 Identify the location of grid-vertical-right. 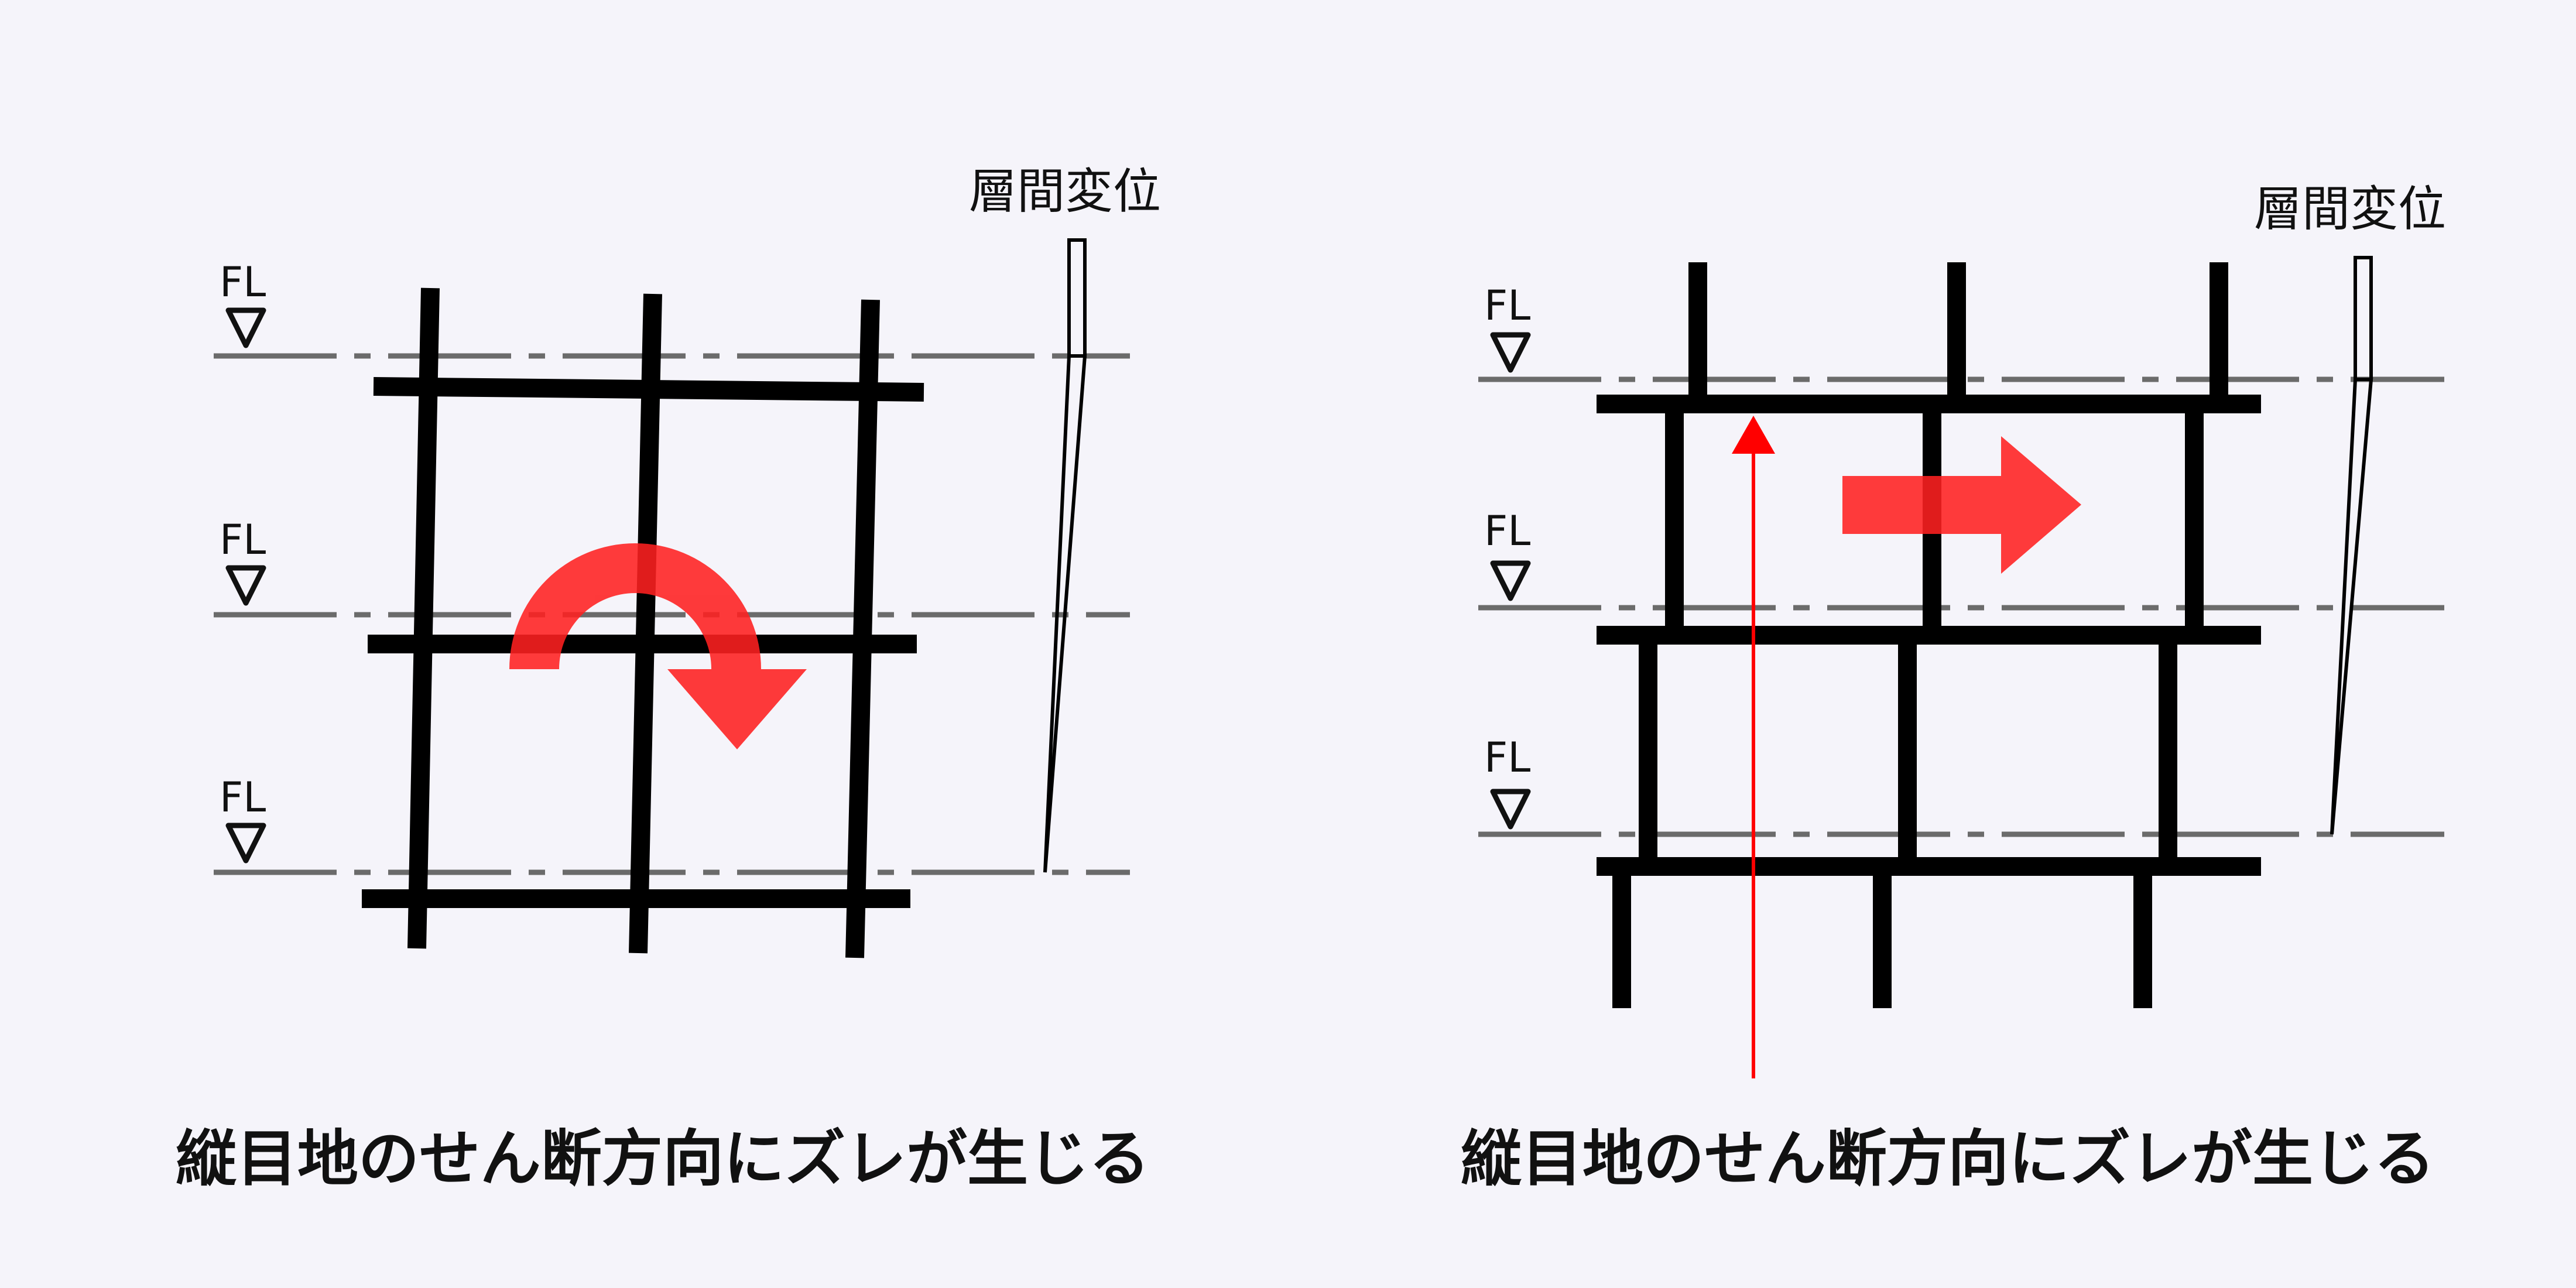
(862, 628).